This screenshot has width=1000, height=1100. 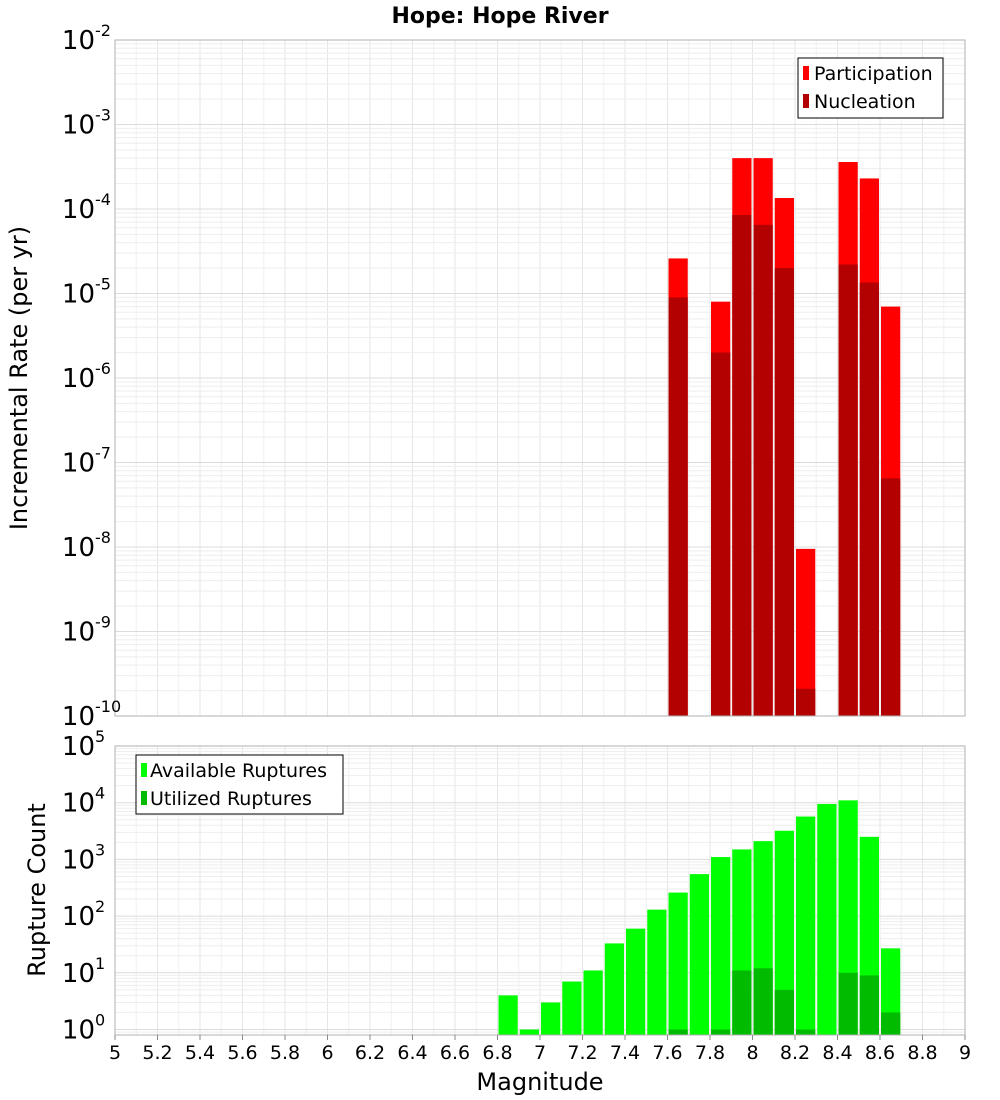 What do you see at coordinates (100, 963) in the screenshot?
I see `y-tick-exponent: 1` at bounding box center [100, 963].